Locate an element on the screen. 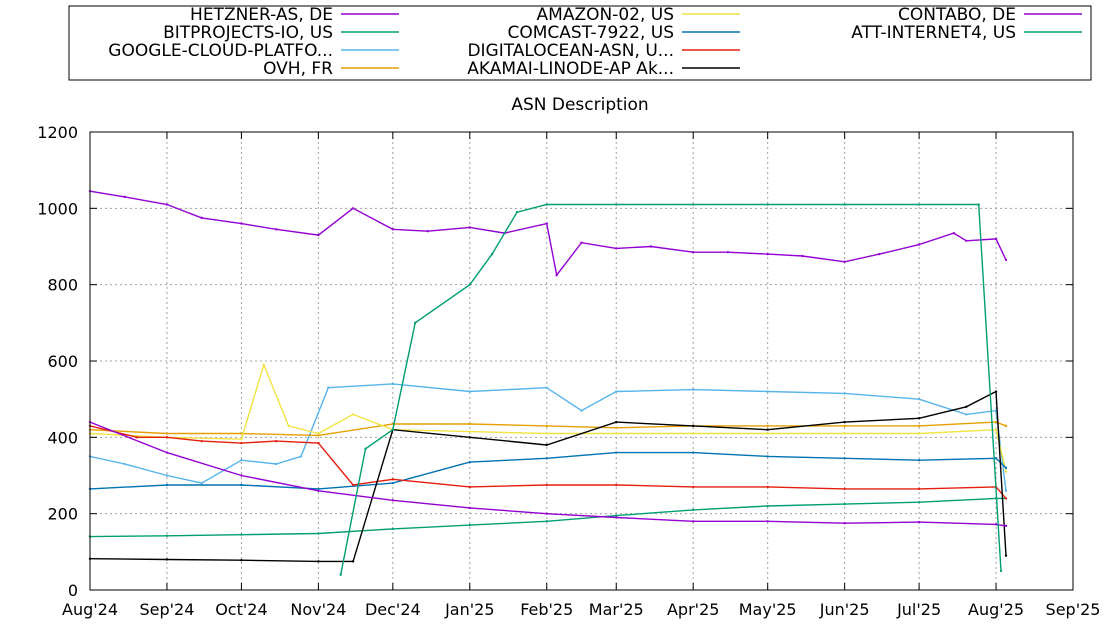  x-tick-label: Dec'24 is located at coordinates (393, 609).